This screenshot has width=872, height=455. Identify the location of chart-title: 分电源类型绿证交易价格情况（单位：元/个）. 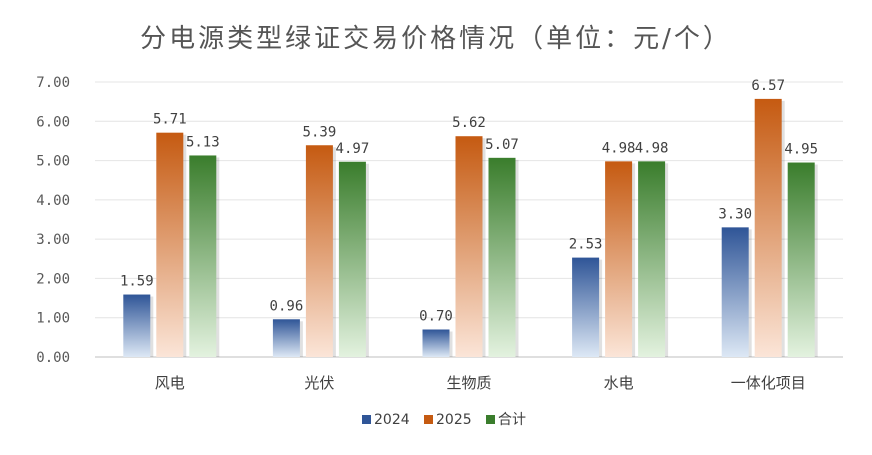
(436, 39).